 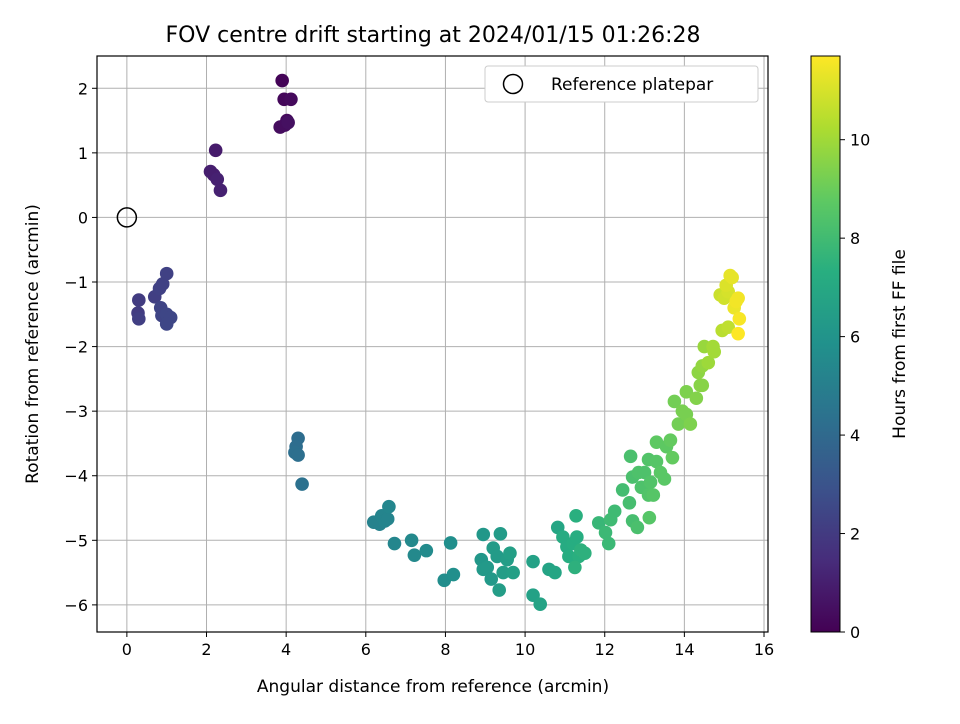 I want to click on legend: Reference platepar, so click(x=621, y=84).